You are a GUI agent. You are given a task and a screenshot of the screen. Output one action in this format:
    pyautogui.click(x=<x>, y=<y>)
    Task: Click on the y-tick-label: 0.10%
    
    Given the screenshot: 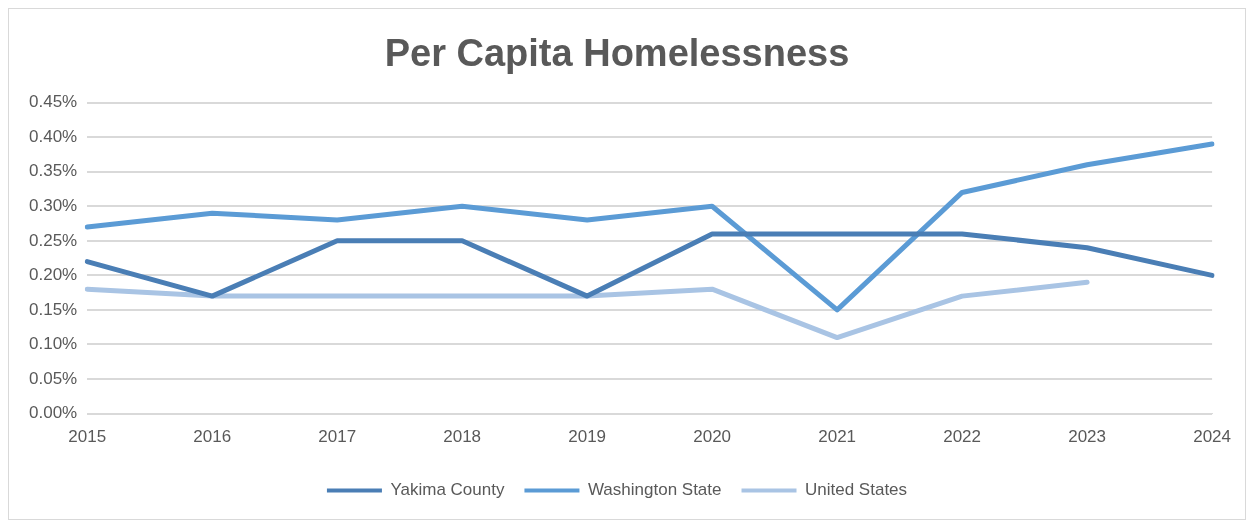 What is the action you would take?
    pyautogui.click(x=53, y=344)
    